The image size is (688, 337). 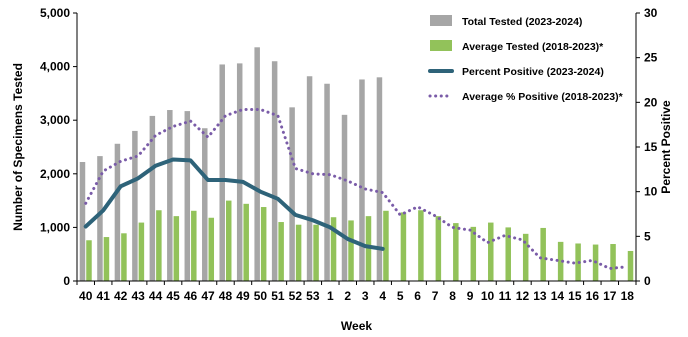 I want to click on x-tick-label: 53, so click(x=313, y=296).